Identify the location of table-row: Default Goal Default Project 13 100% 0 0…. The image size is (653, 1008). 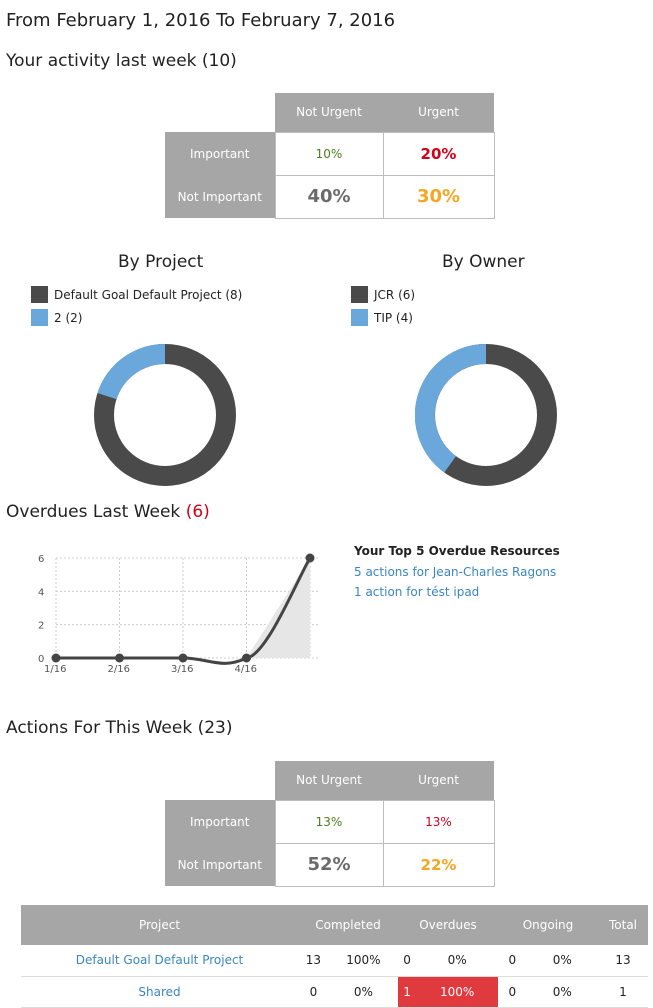
(334, 961).